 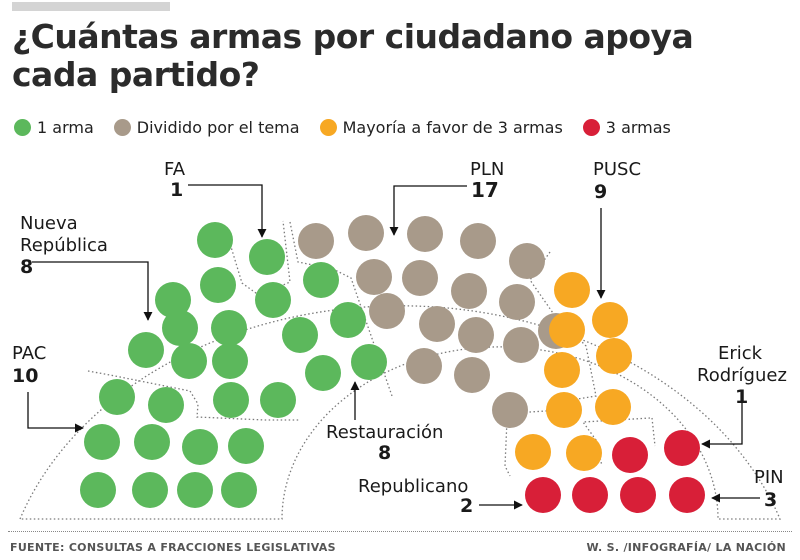 What do you see at coordinates (193, 395) in the screenshot?
I see `divider-pac-nr` at bounding box center [193, 395].